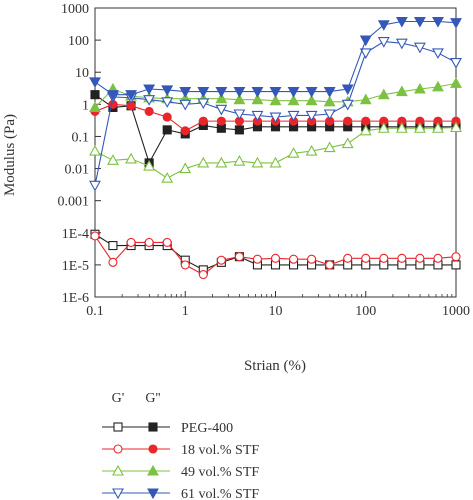 The height and width of the screenshot is (500, 473). I want to click on y-tick-label: 1E-4, so click(75, 234).